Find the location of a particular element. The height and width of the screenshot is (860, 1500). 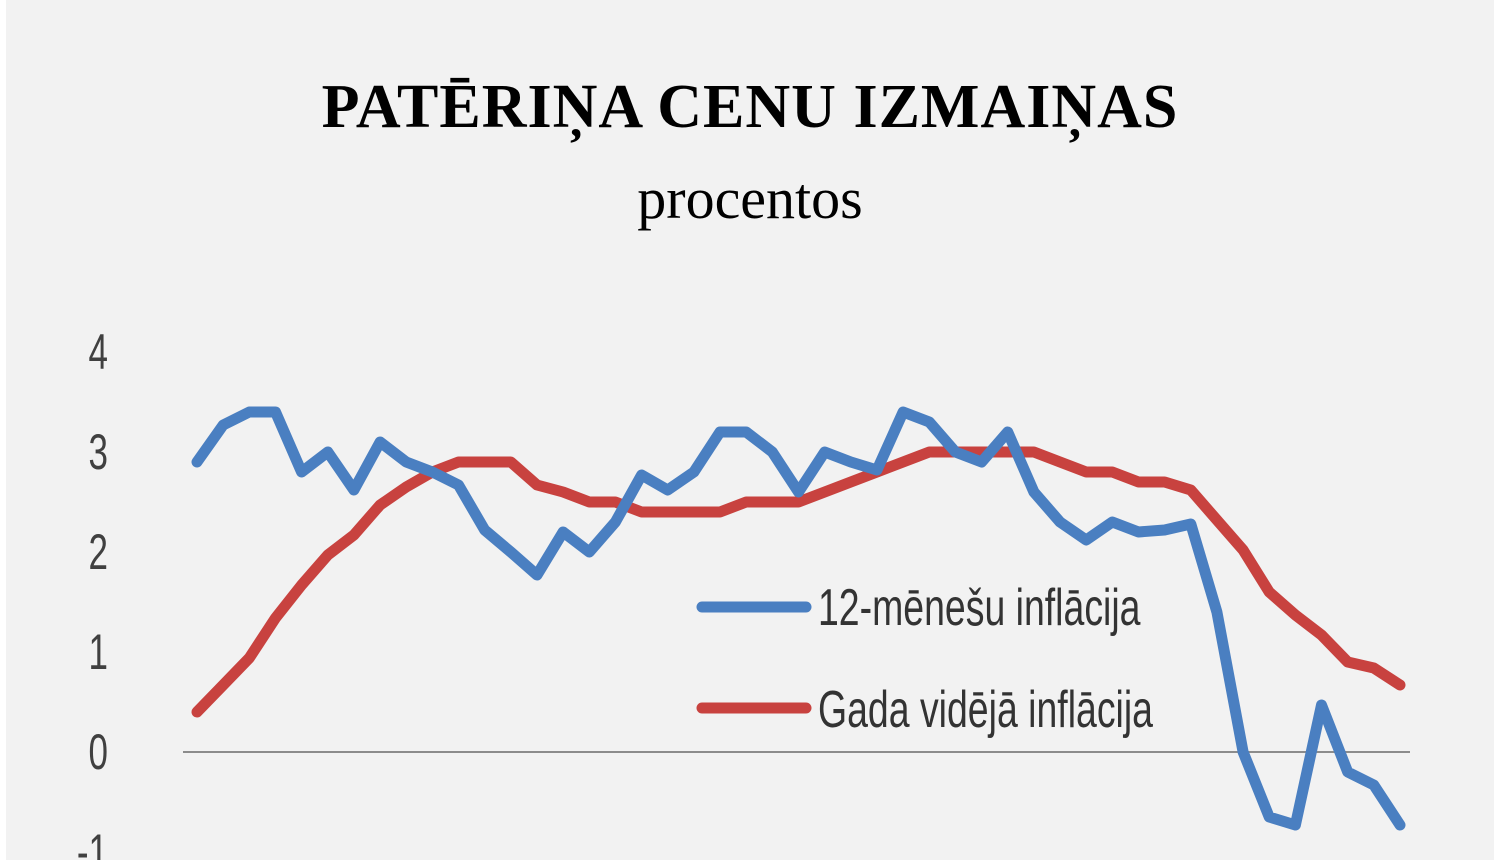

chart-subtitle: procentos is located at coordinates (750, 198).